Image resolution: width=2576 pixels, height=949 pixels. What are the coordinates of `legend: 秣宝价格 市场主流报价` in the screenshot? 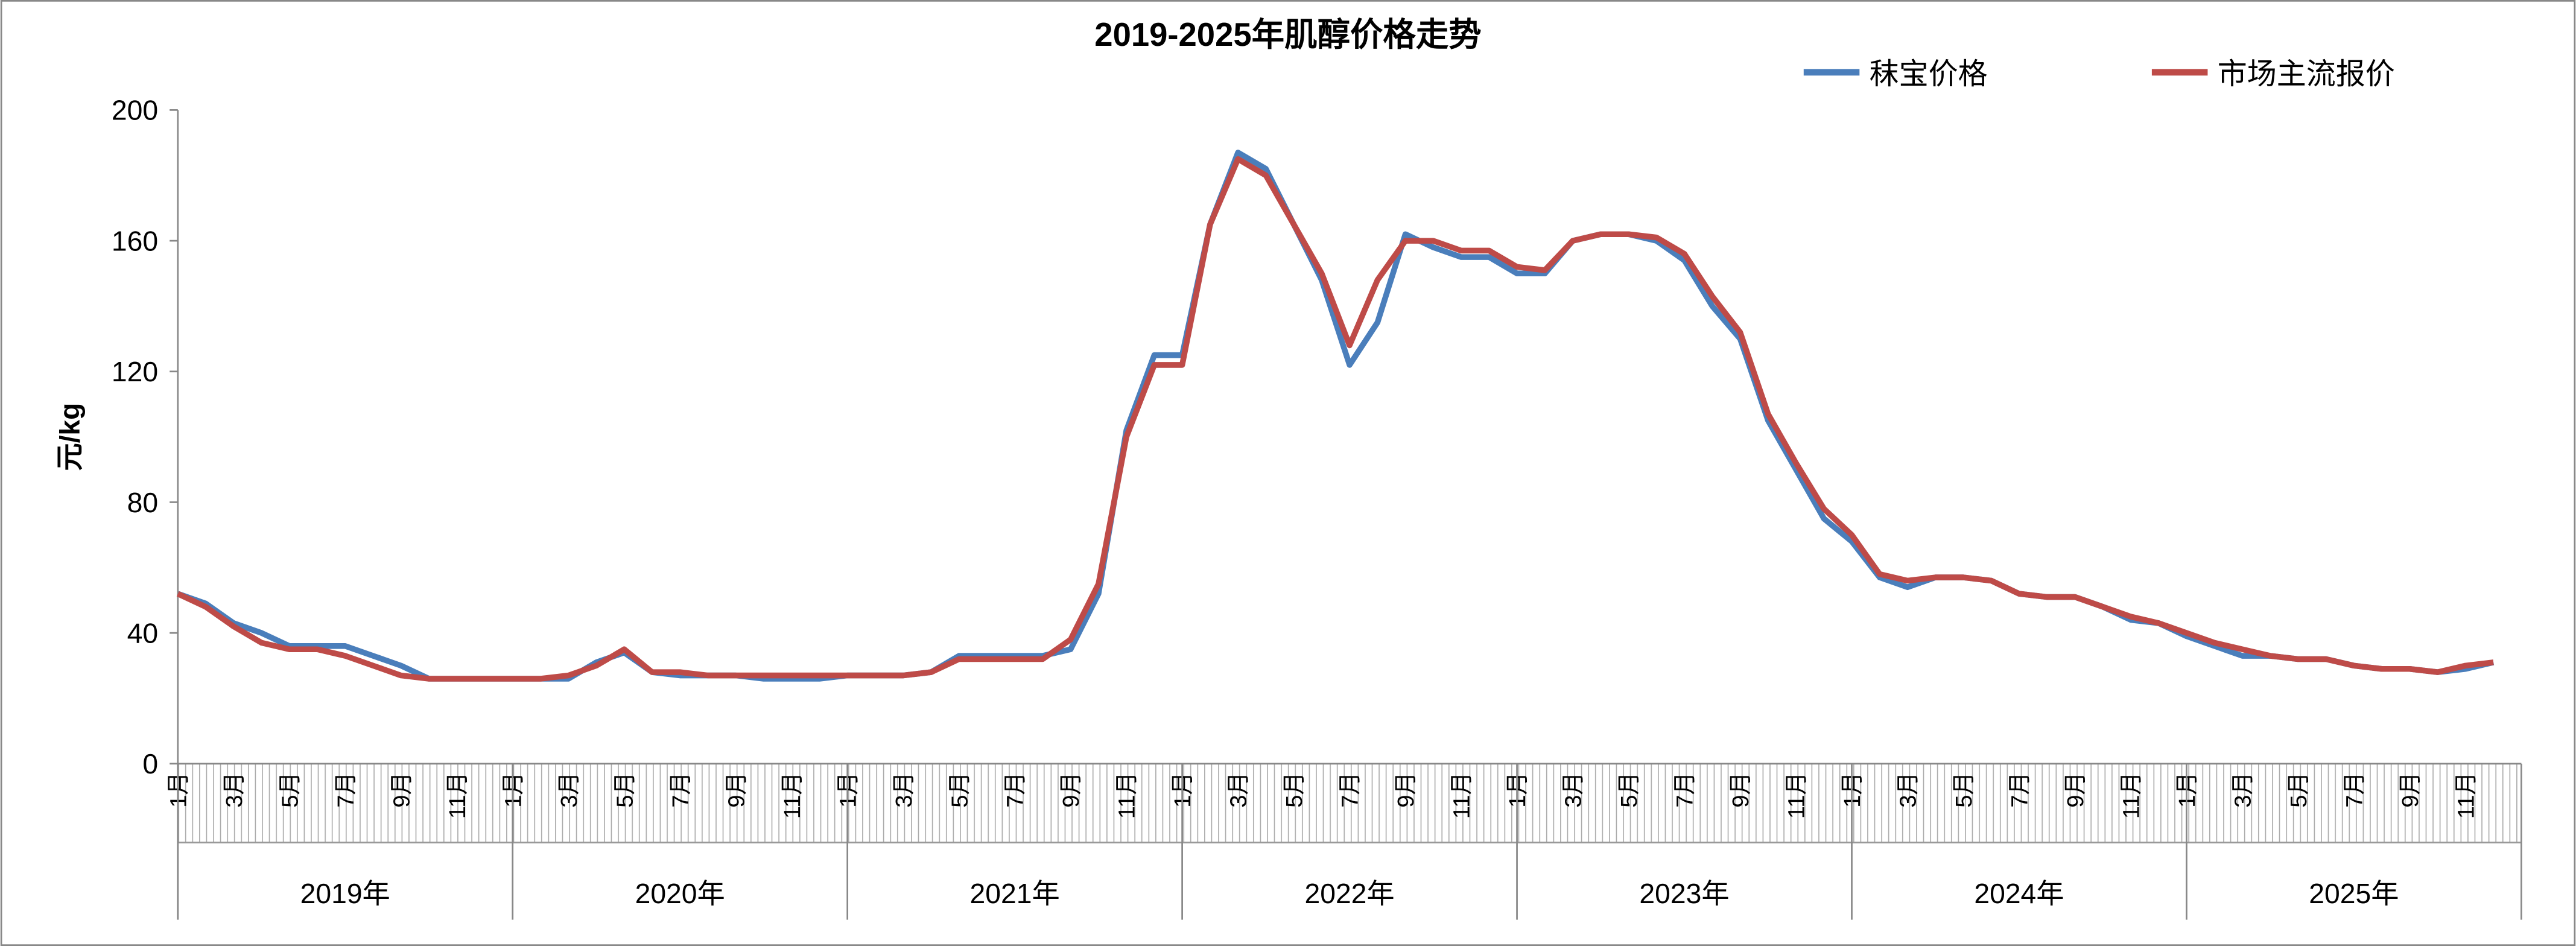 It's located at (2099, 74).